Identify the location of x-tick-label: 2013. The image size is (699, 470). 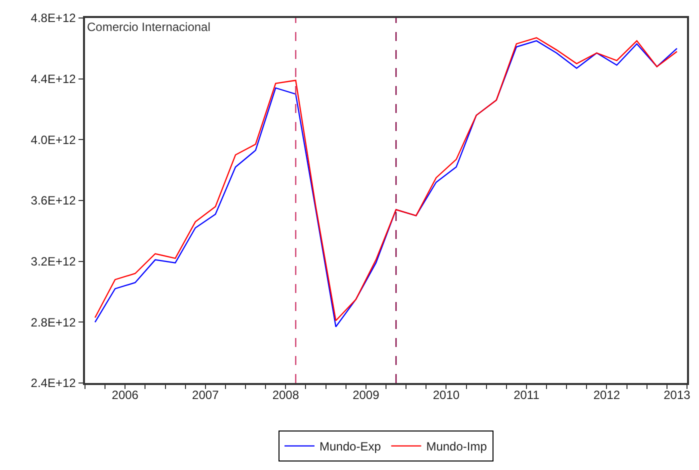
(677, 395).